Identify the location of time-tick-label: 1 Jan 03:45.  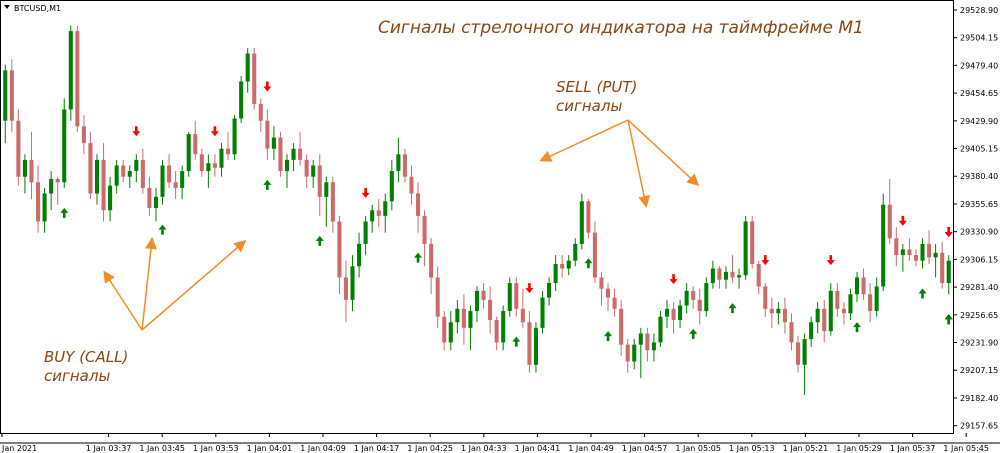
(162, 448).